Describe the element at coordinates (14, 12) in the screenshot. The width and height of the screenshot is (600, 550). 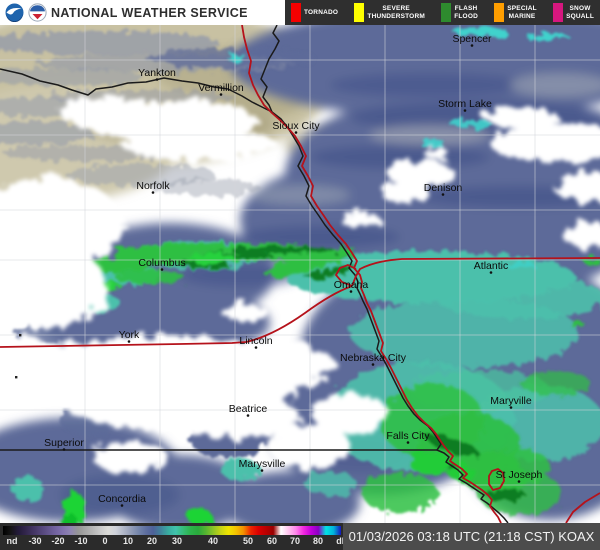
I see `noaa-logo-icon` at that location.